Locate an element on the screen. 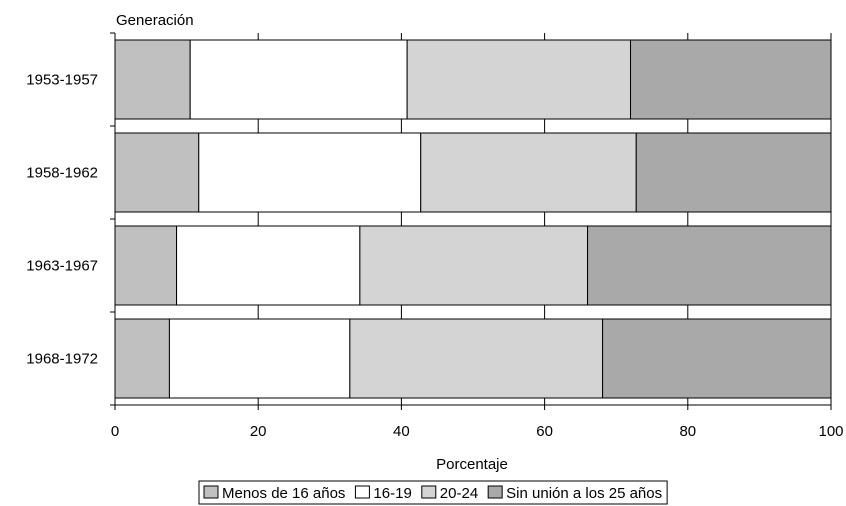  y-tick-label: 1968-1972 is located at coordinates (62, 359).